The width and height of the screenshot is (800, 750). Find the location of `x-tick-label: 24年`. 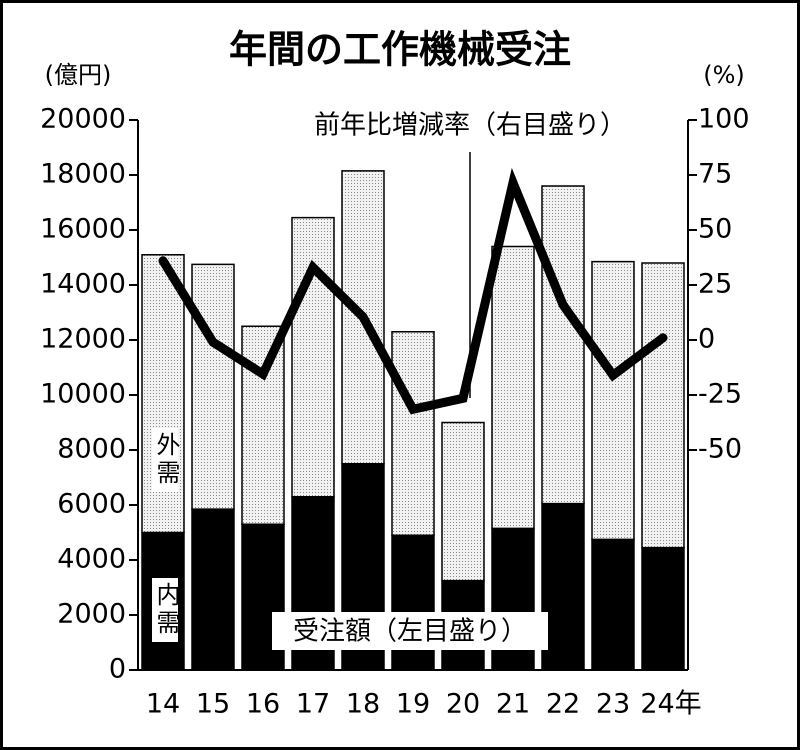

x-tick-label: 24年 is located at coordinates (670, 704).